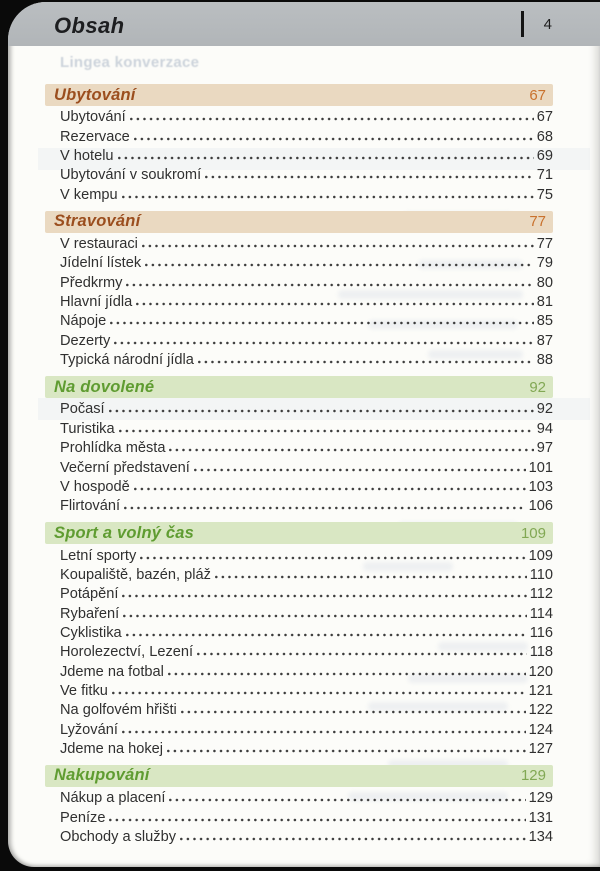 The image size is (600, 871). What do you see at coordinates (299, 221) in the screenshot?
I see `section-header: Stravování 77` at bounding box center [299, 221].